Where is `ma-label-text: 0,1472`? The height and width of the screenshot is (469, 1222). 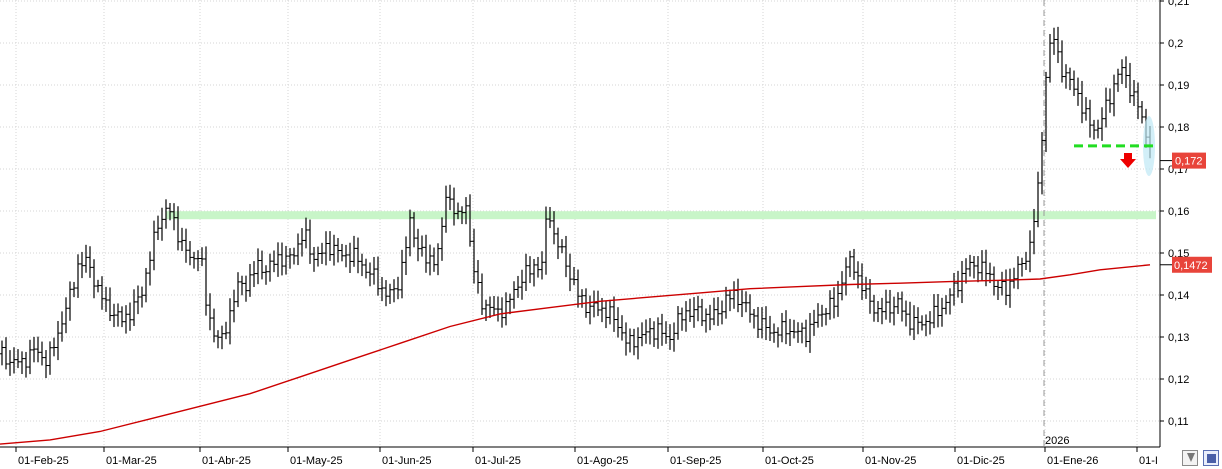 ma-label-text: 0,1472 is located at coordinates (1191, 266).